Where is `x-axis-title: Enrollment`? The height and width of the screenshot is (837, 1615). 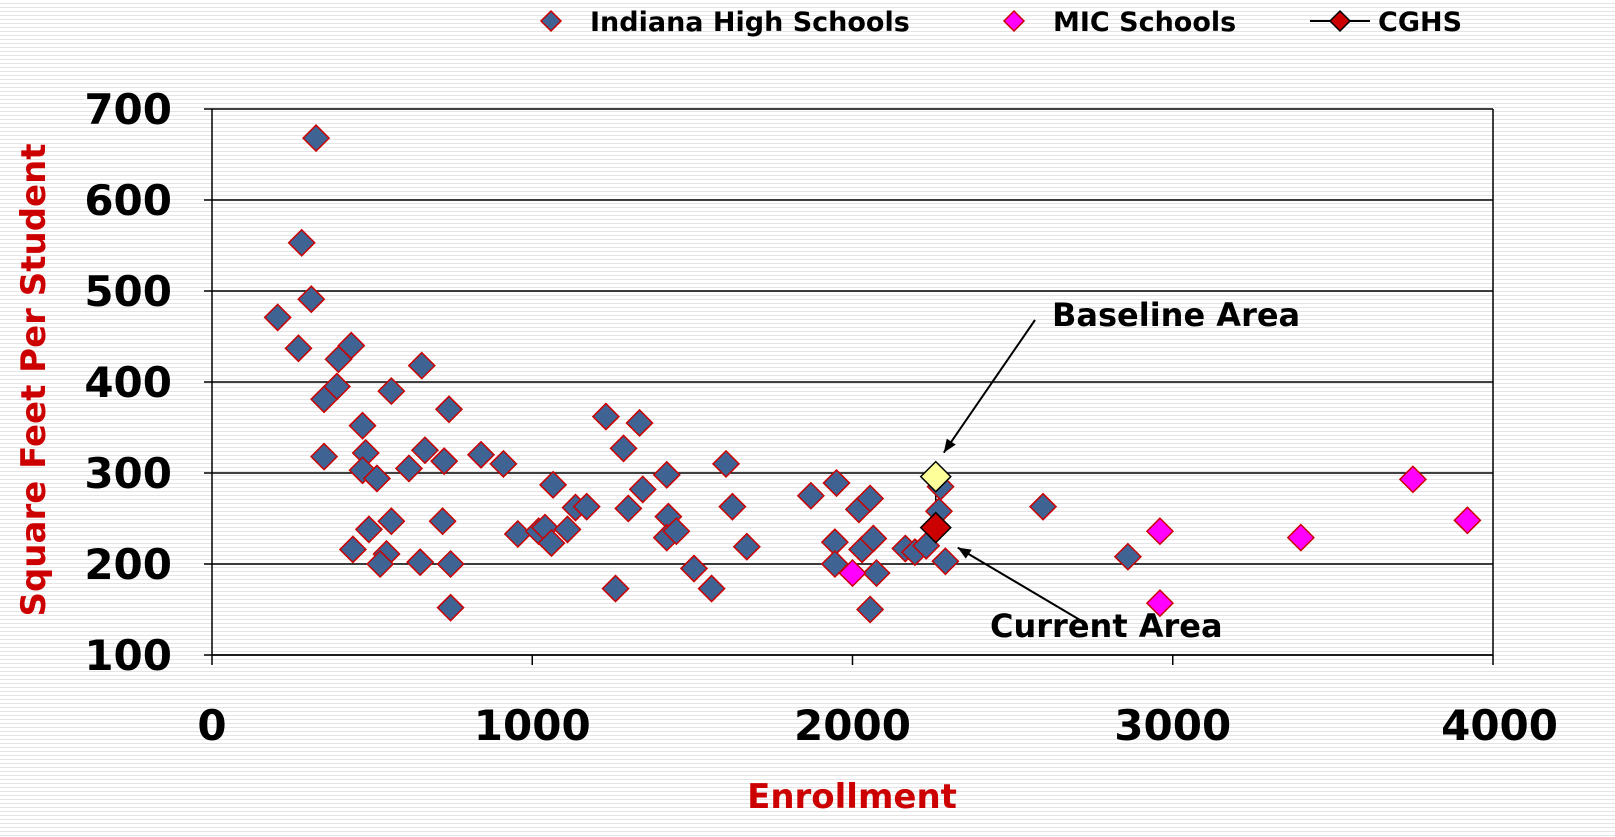 x-axis-title: Enrollment is located at coordinates (852, 797).